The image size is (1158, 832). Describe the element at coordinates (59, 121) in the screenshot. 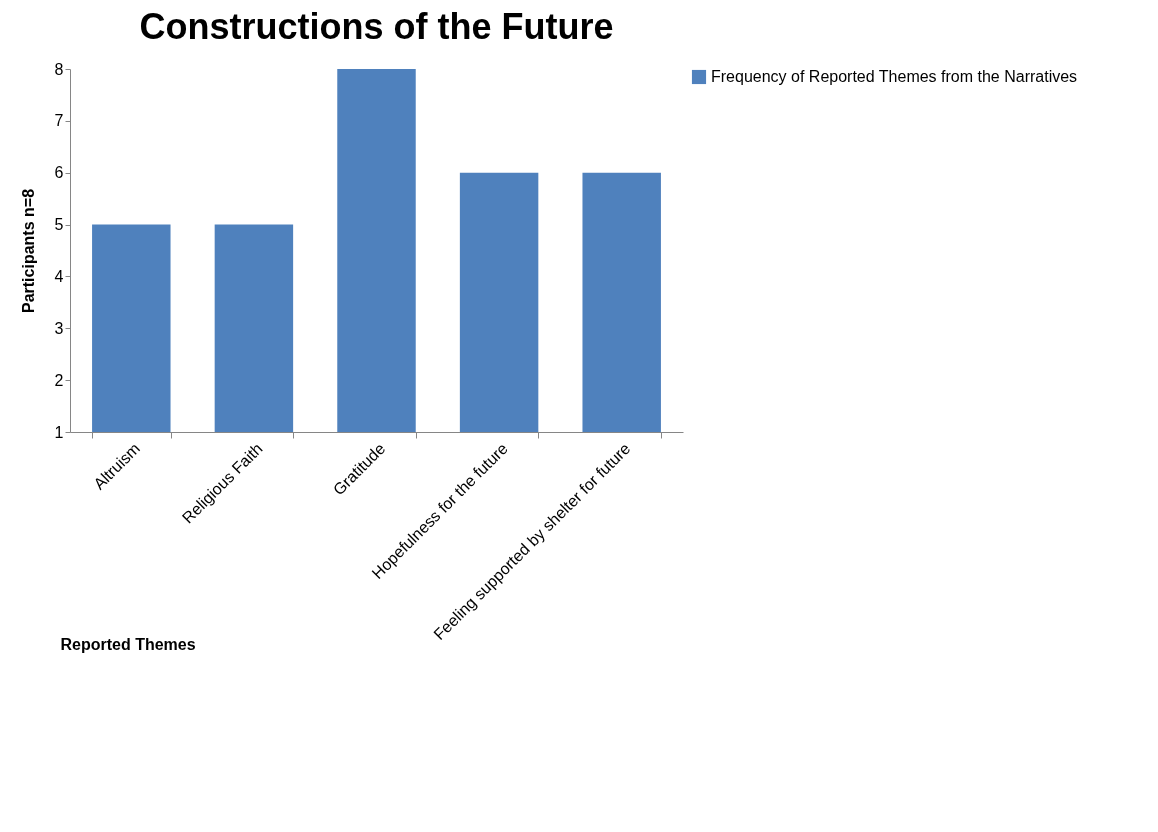

I see `y-tick-label: 7` at that location.